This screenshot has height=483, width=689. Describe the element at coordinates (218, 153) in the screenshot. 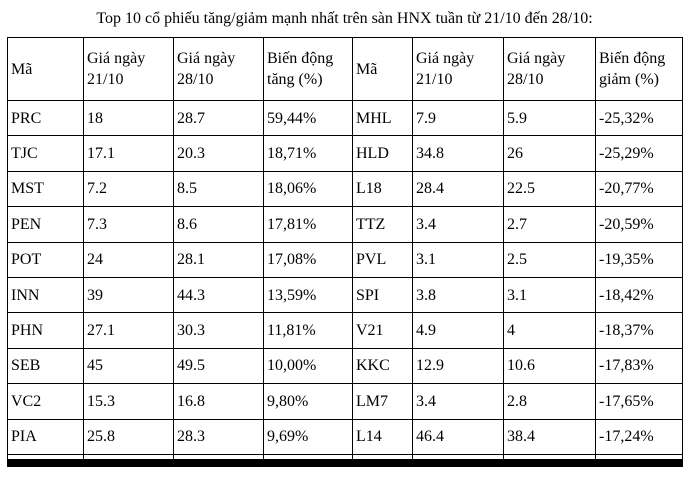

I see `table-cell: 20.3` at that location.